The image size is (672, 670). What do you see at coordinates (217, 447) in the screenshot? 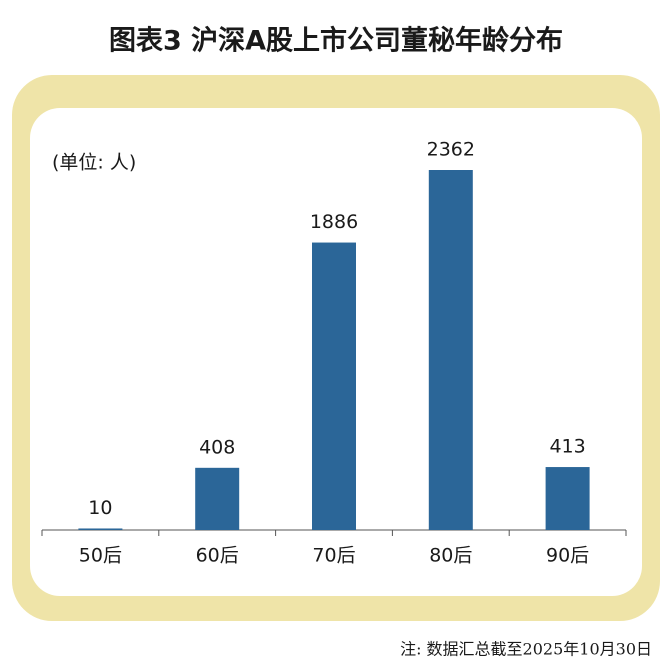
I see `value-label: 408` at bounding box center [217, 447].